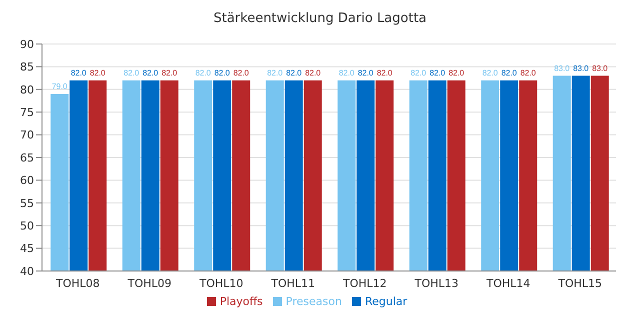  I want to click on x-tick-label: TOHL15, so click(579, 283).